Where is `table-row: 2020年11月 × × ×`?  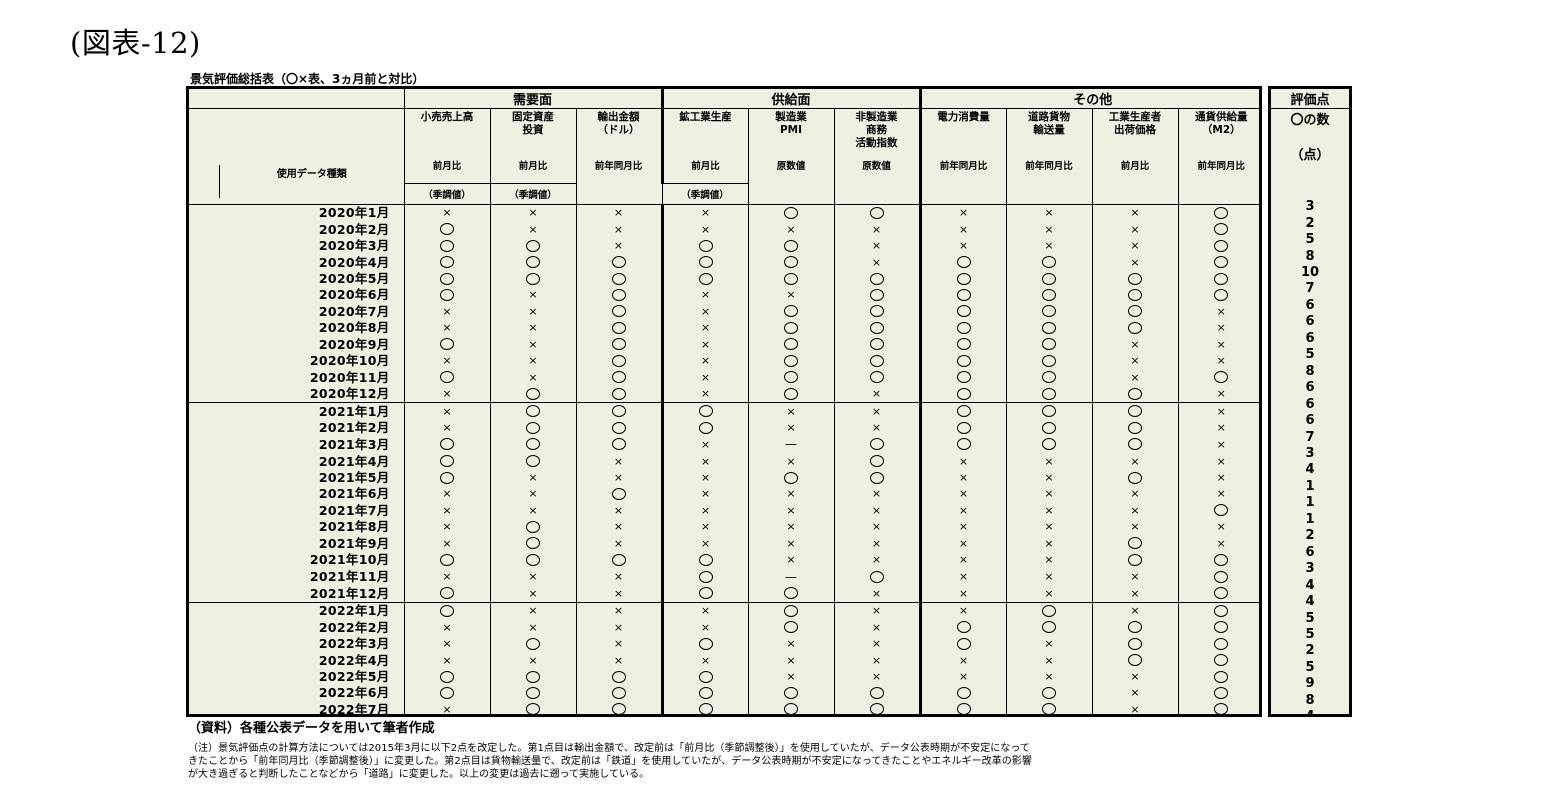
table-row: 2020年11月 × × × is located at coordinates (724, 377).